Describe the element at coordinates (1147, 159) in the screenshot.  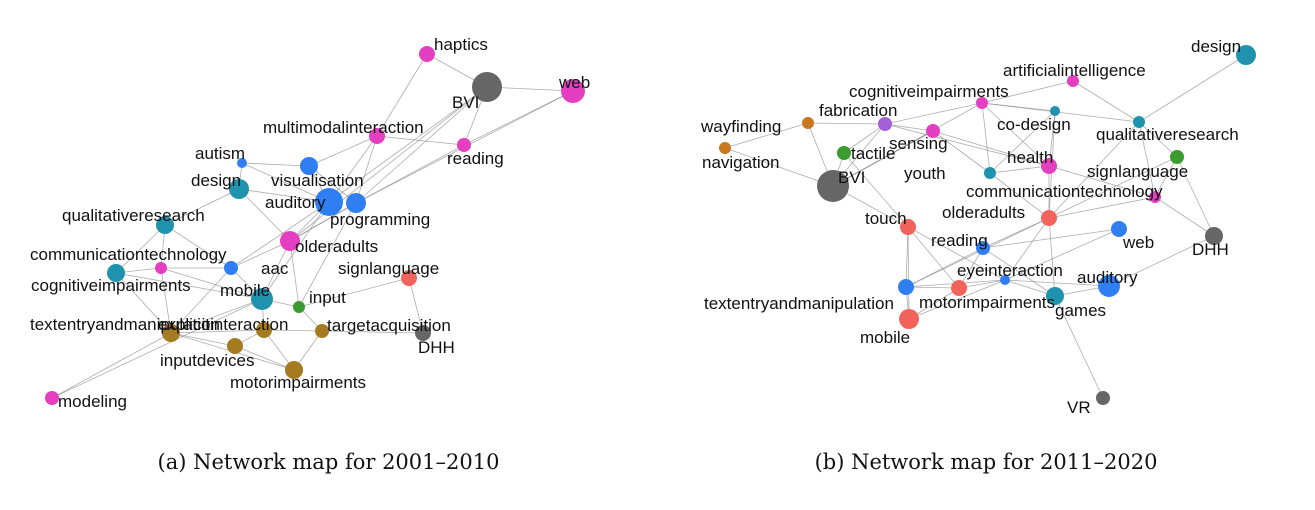
I see `edge-qualitativeresearch-communicationtechnology` at that location.